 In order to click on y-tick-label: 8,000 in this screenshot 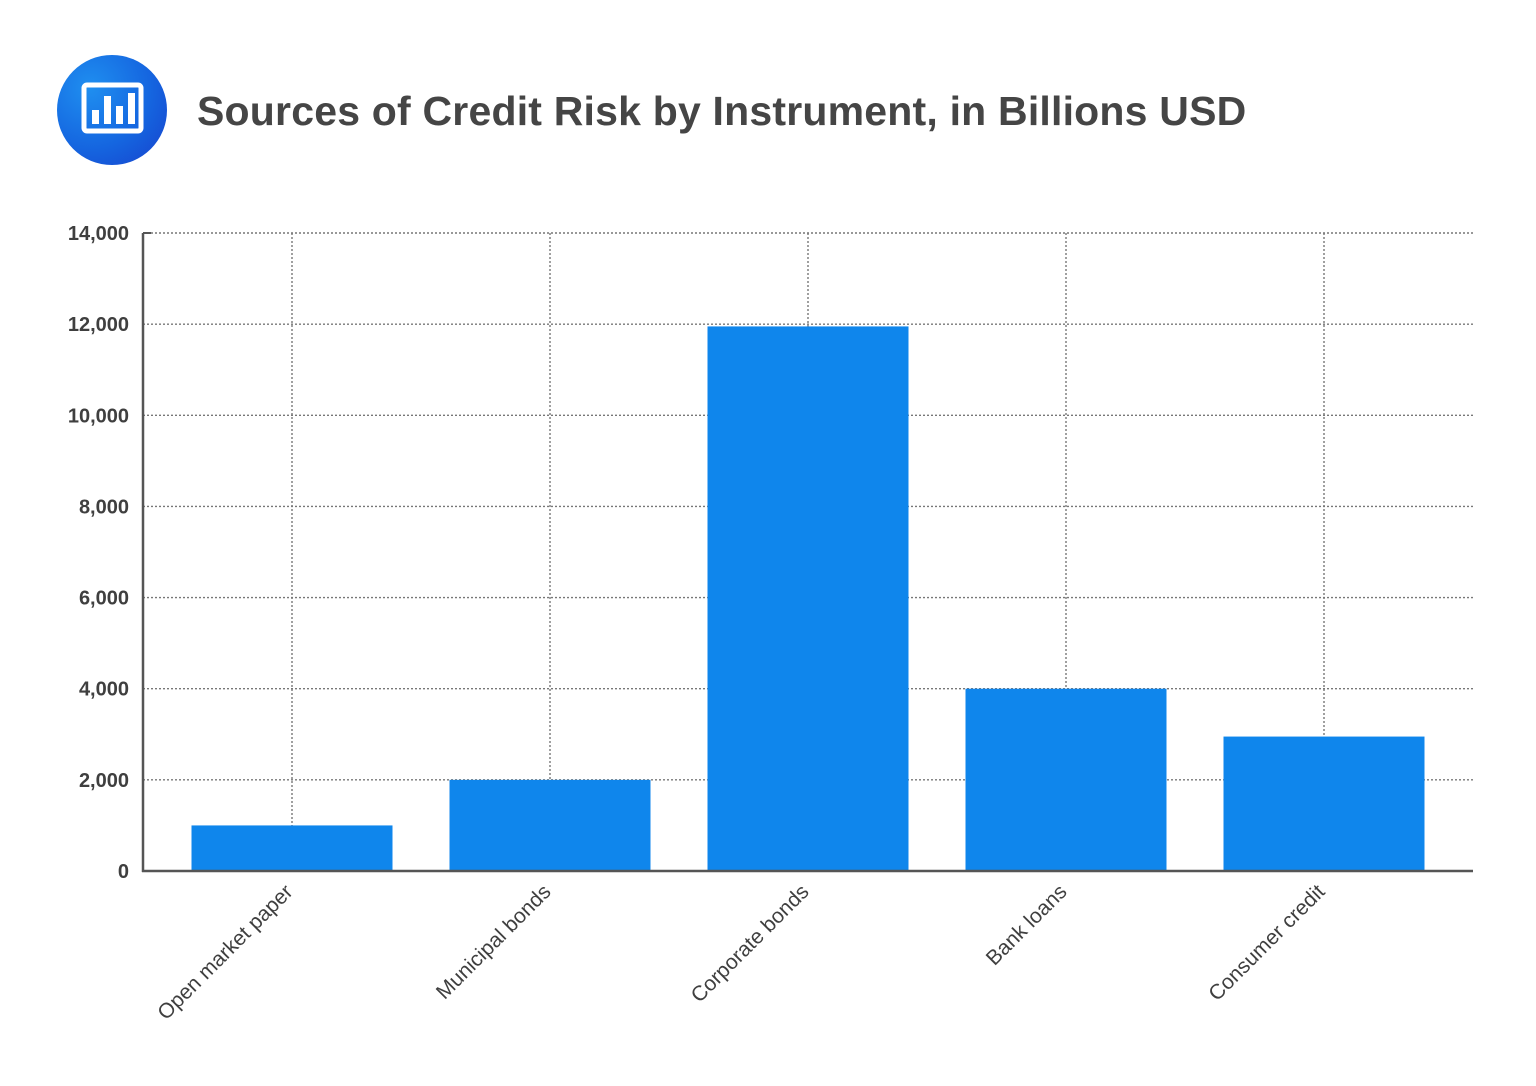, I will do `click(104, 507)`.